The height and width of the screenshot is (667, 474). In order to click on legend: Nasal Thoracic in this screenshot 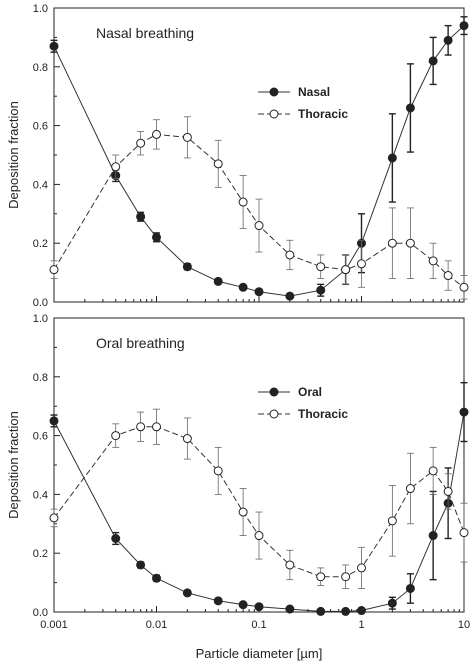, I will do `click(303, 103)`.